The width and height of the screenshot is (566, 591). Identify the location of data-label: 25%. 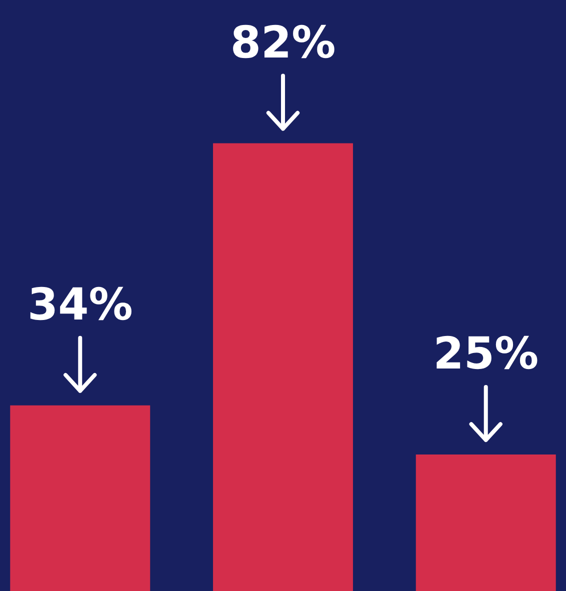
(486, 354).